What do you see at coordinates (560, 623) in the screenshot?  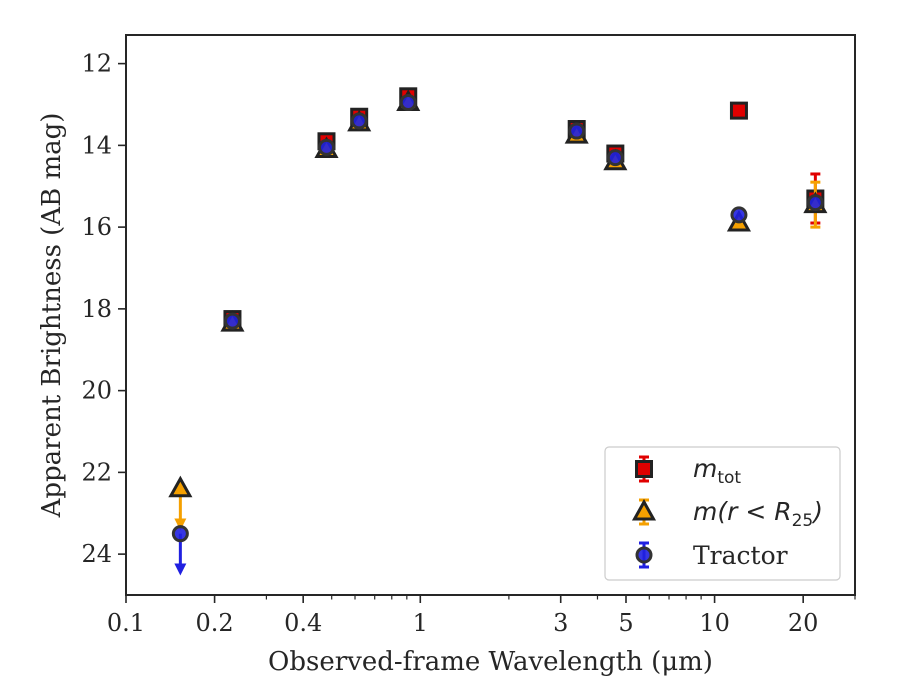 I see `x-tick-label: 3` at bounding box center [560, 623].